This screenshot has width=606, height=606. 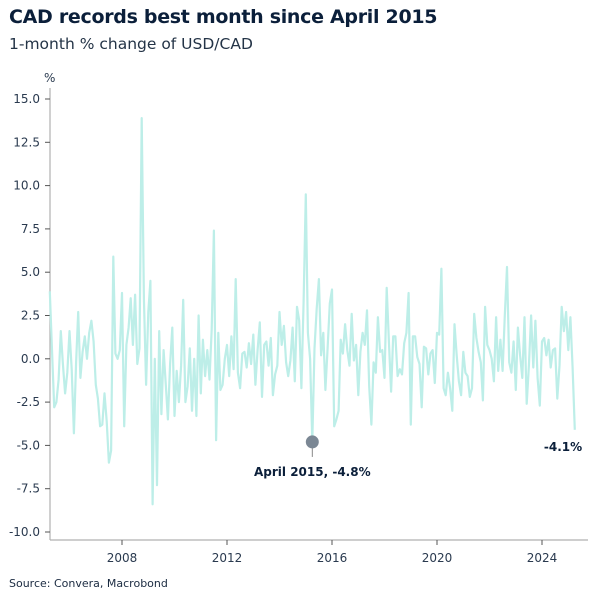 What do you see at coordinates (563, 447) in the screenshot?
I see `annotation-latest: -4.1%` at bounding box center [563, 447].